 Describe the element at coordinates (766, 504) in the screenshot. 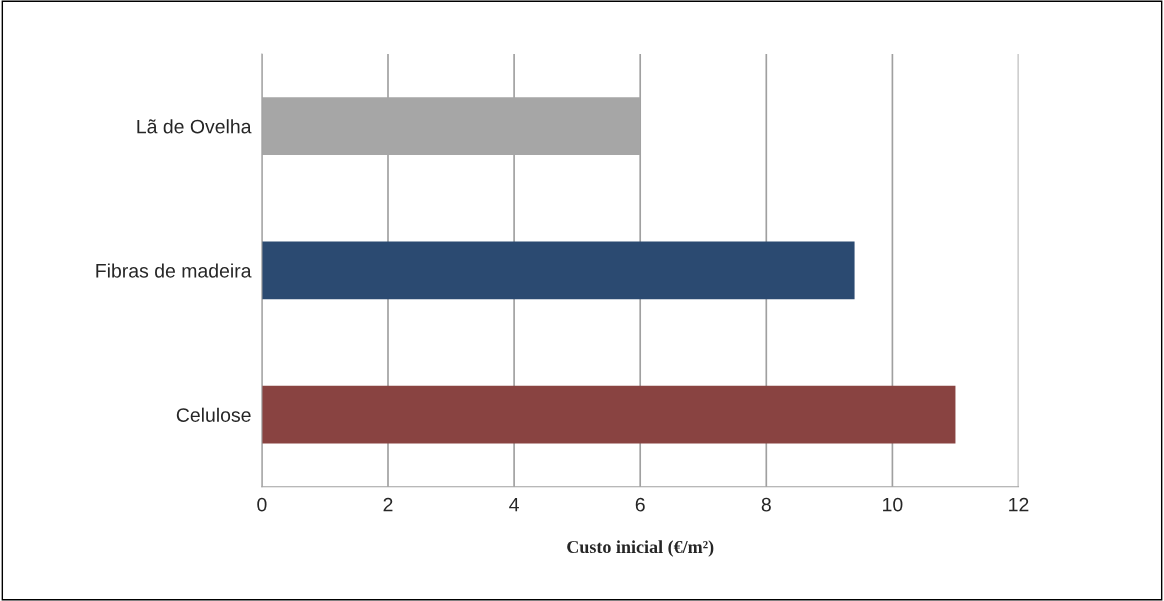

I see `x-tick-label: 8` at that location.